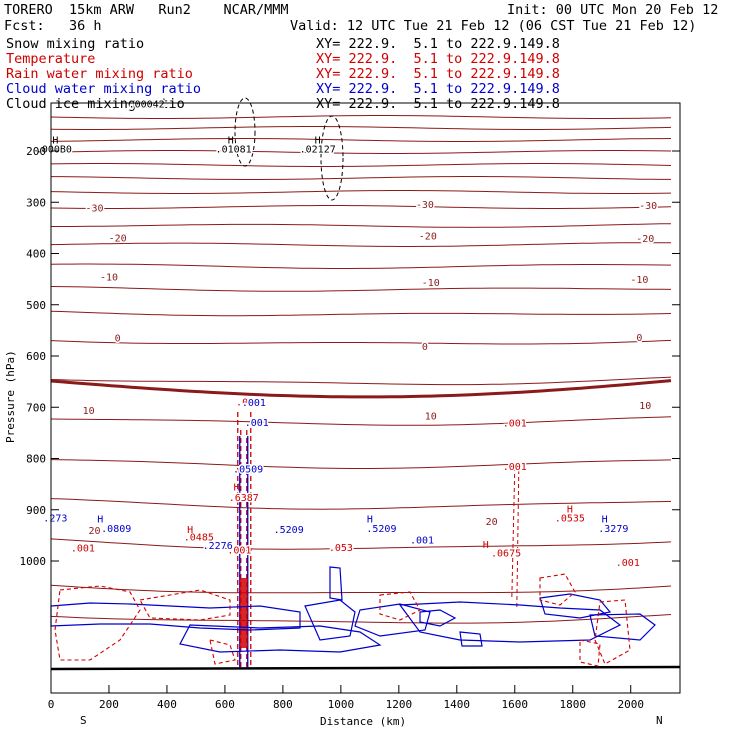 The image size is (740, 740). What do you see at coordinates (318, 150) in the screenshot?
I see `contour-label: .02127` at bounding box center [318, 150].